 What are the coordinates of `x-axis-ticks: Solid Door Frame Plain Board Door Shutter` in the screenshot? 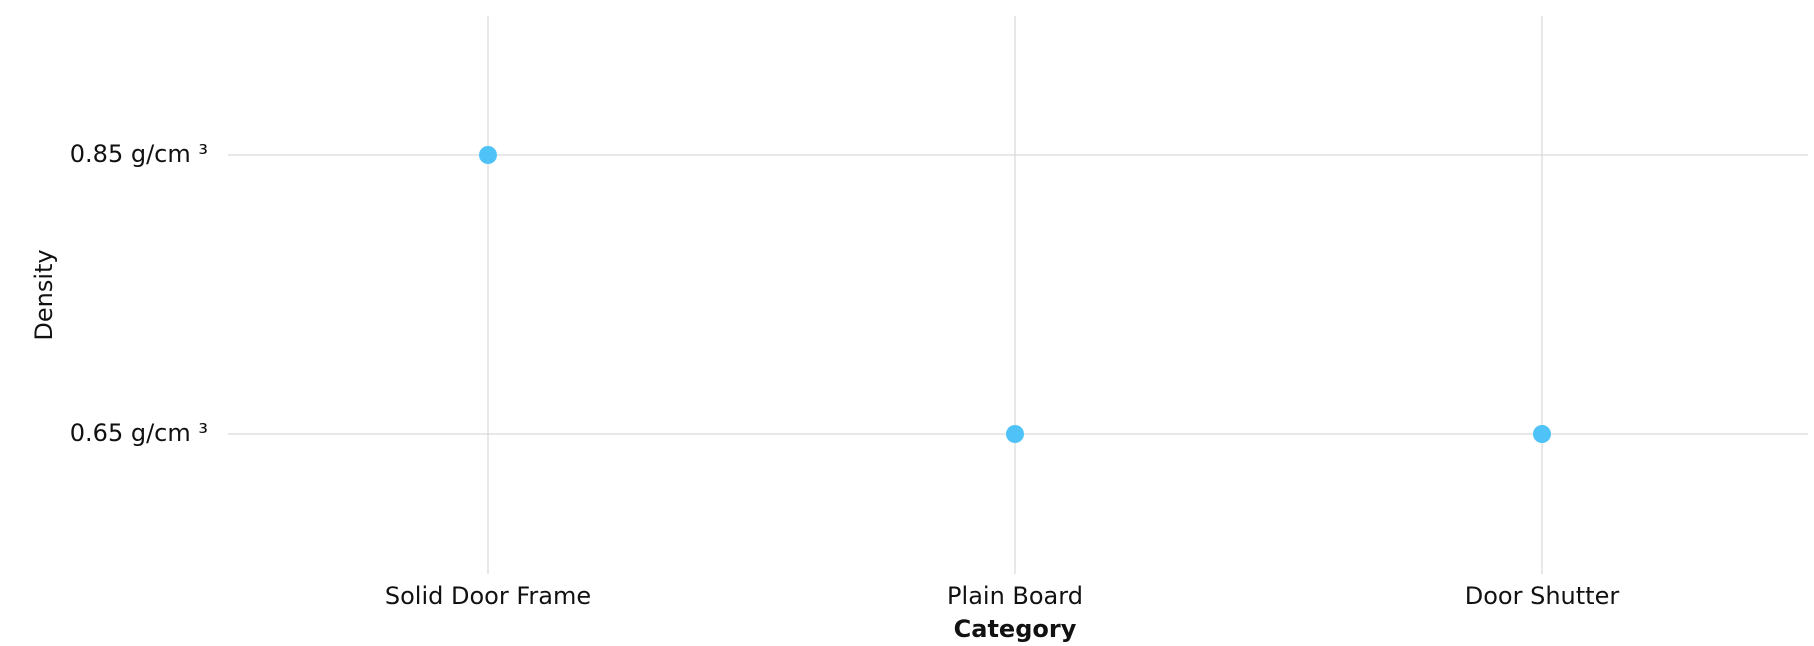 It's located at (1002, 596).